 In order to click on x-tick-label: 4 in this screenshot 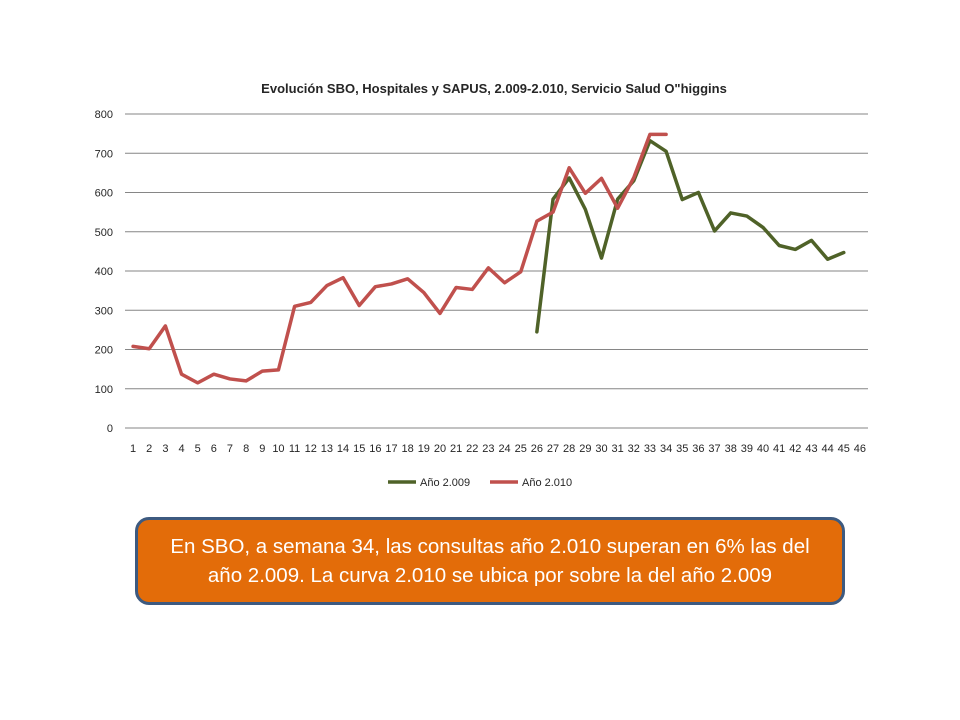, I will do `click(181, 449)`.